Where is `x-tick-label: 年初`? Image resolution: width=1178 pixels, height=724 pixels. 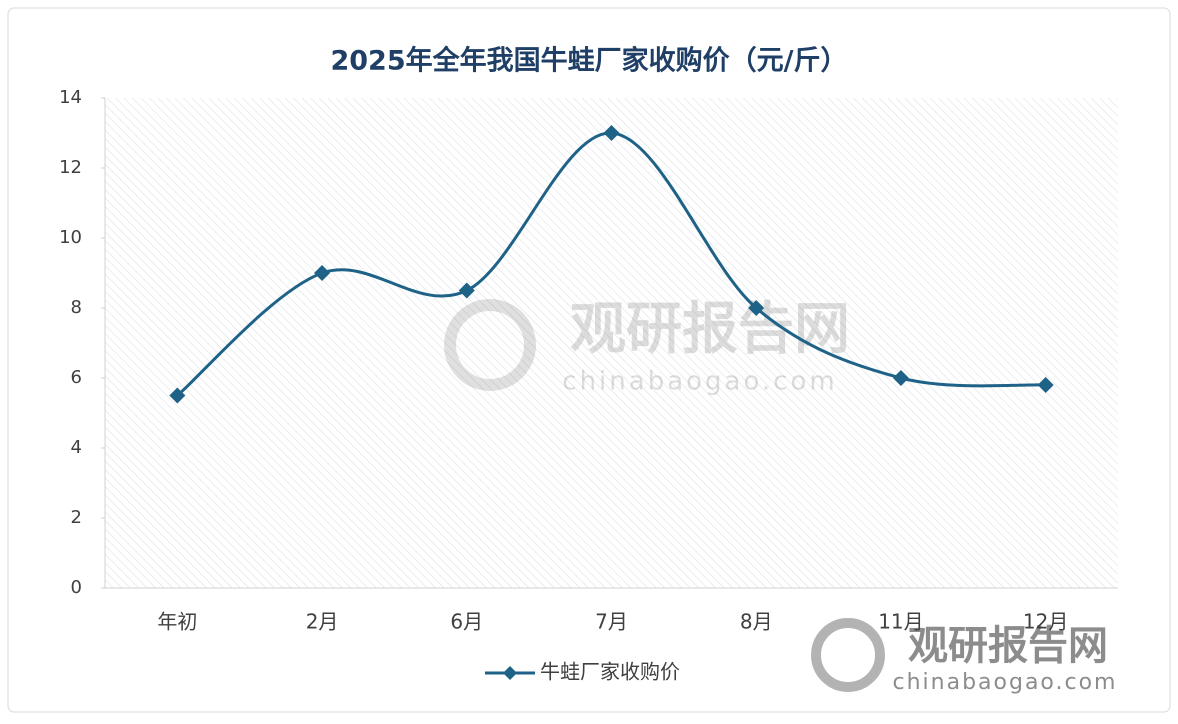 x-tick-label: 年初 is located at coordinates (177, 622).